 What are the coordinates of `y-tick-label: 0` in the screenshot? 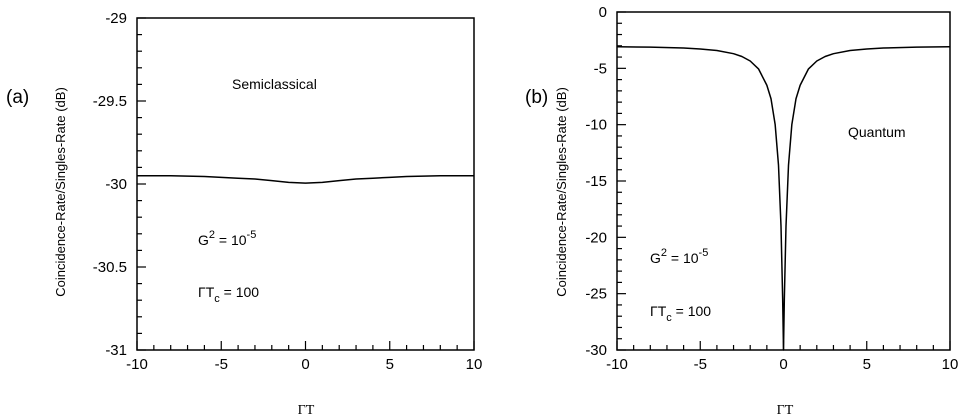 It's located at (603, 12).